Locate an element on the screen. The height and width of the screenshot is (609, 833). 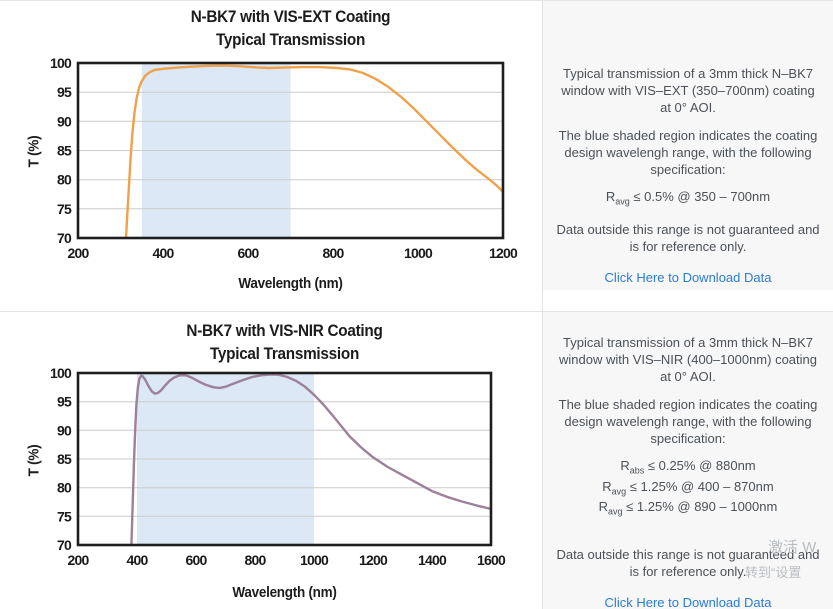
spec-subscript: abs is located at coordinates (637, 470).